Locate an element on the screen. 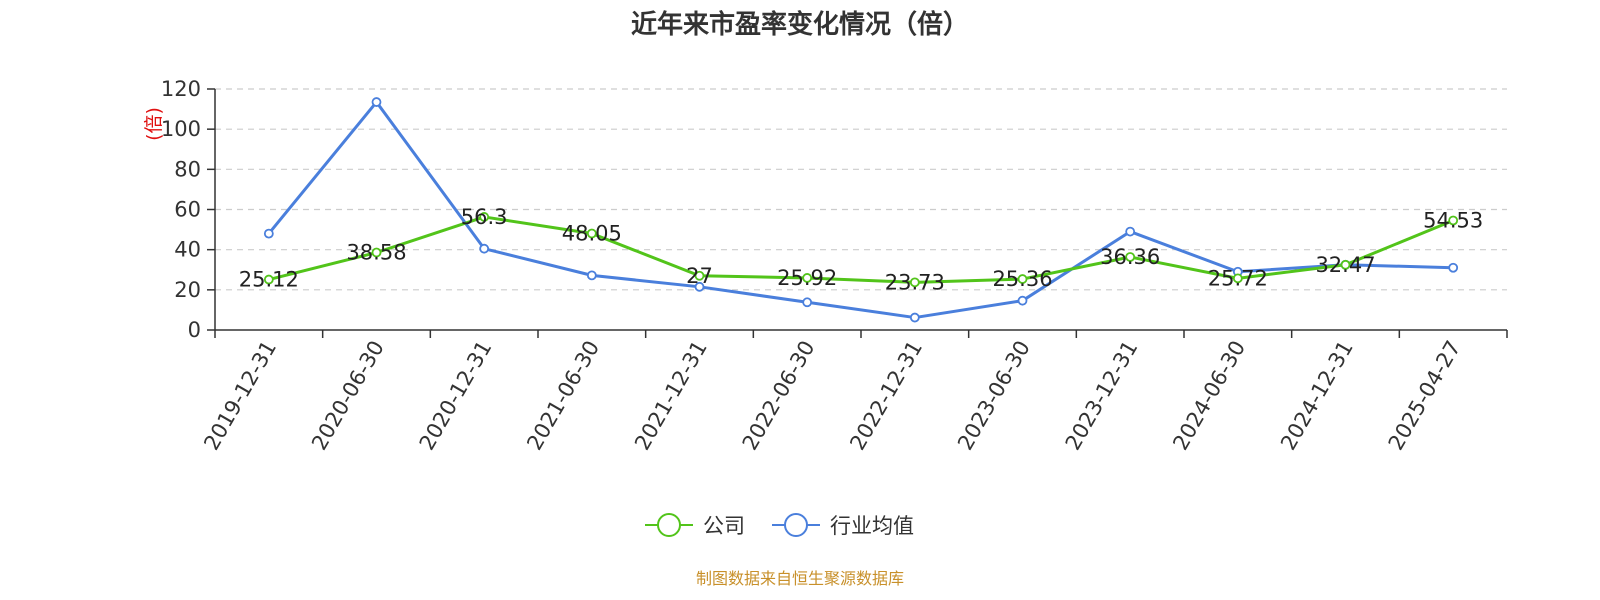 Image resolution: width=1600 pixels, height=600 pixels. data-label: 32.47 is located at coordinates (1345, 265).